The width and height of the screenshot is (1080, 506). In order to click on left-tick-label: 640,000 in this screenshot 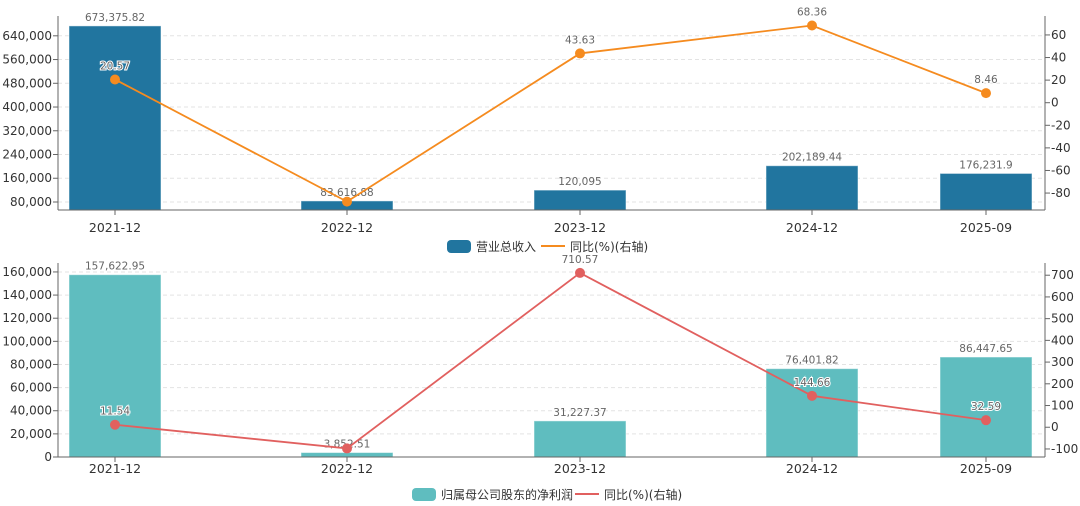, I will do `click(27, 36)`.